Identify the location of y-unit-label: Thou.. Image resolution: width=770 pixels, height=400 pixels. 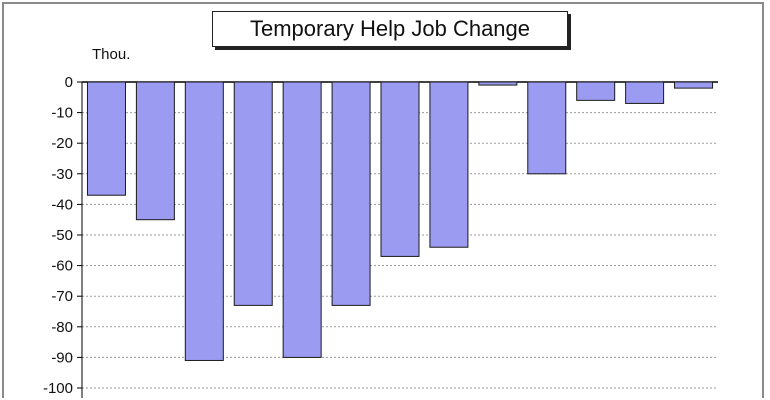
(111, 54).